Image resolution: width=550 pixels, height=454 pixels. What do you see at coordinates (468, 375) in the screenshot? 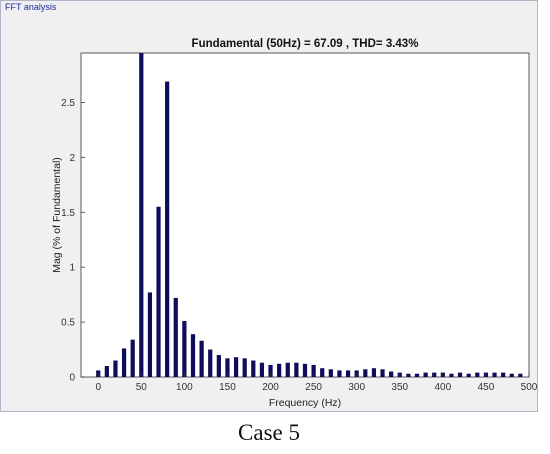
I see `bar-430hz` at bounding box center [468, 375].